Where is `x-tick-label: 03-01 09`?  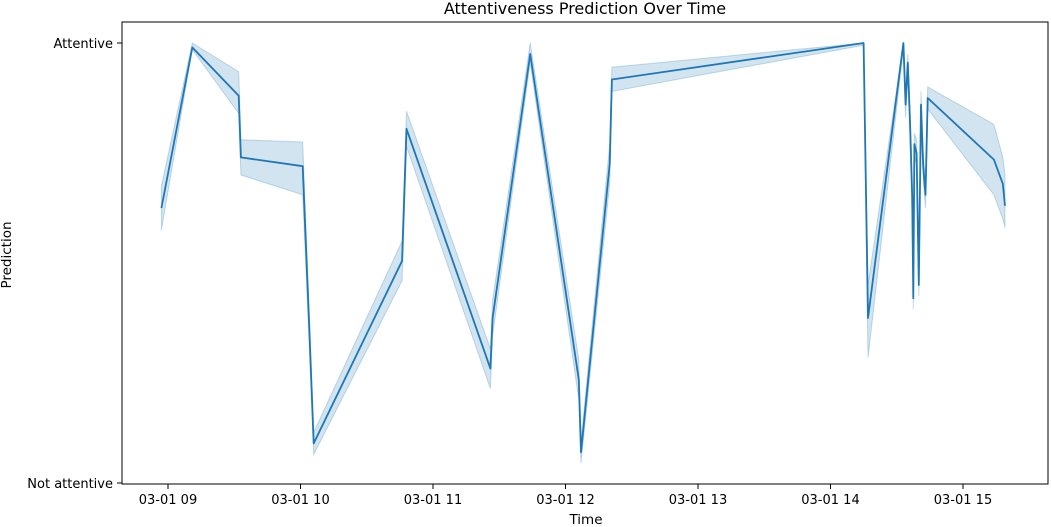 x-tick-label: 03-01 09 is located at coordinates (168, 500).